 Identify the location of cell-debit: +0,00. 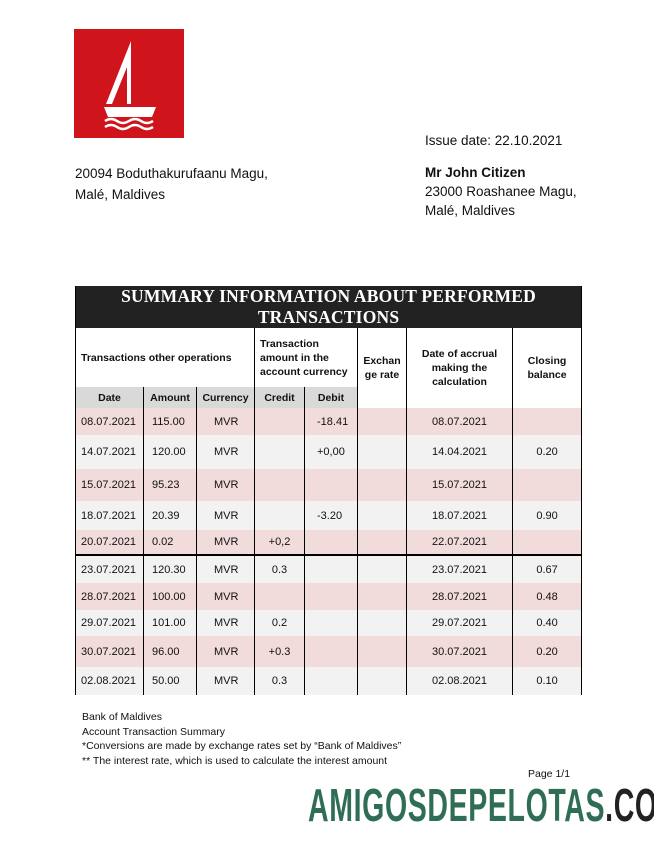
(331, 452).